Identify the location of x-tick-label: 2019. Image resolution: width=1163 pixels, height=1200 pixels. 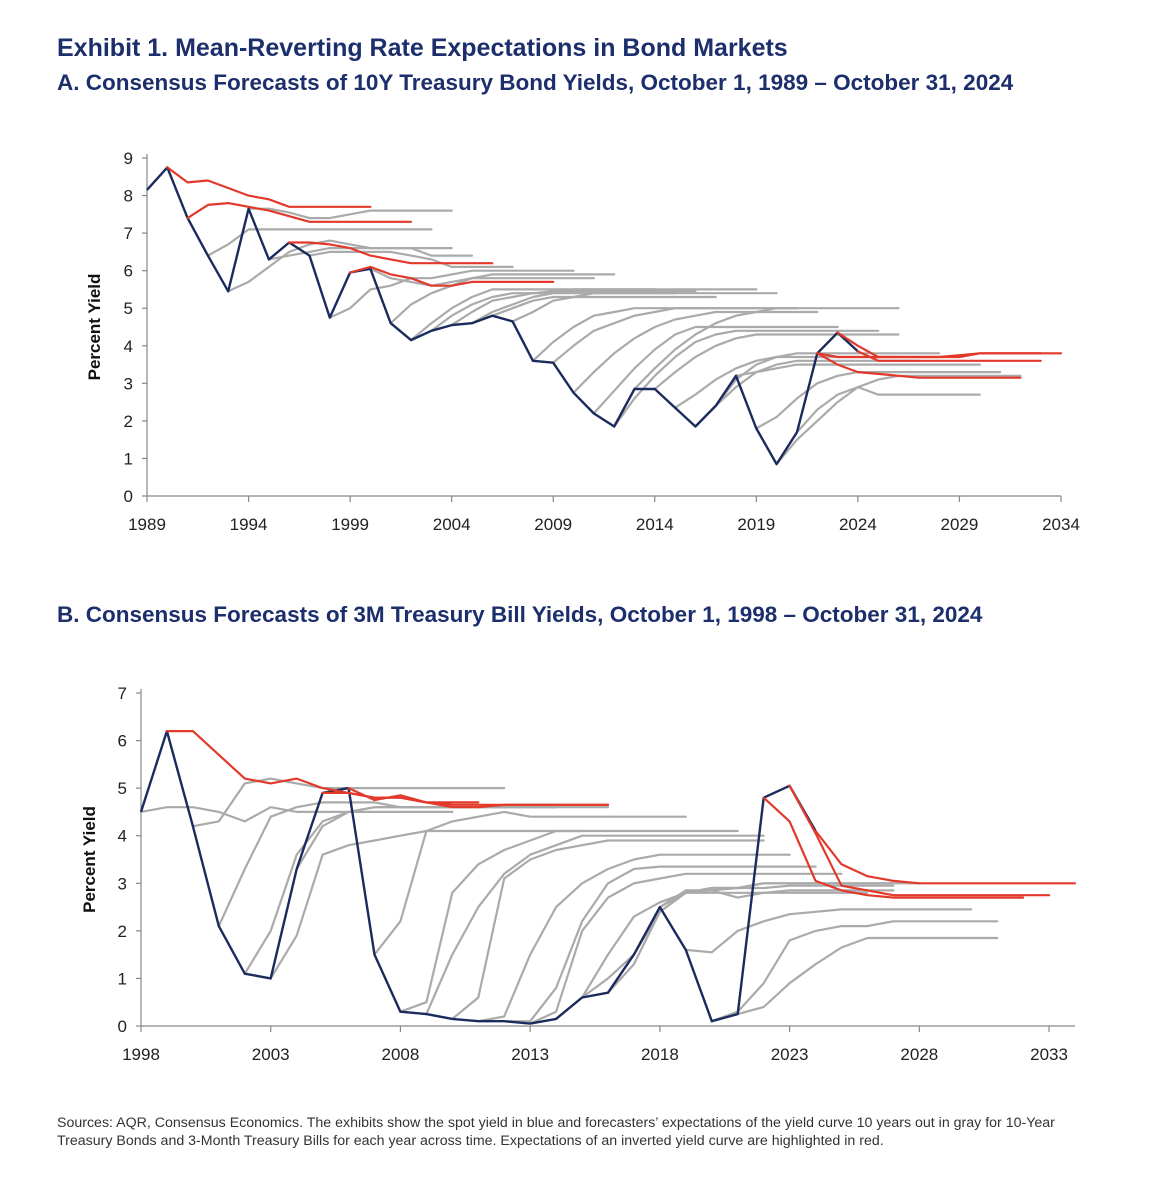
(756, 524).